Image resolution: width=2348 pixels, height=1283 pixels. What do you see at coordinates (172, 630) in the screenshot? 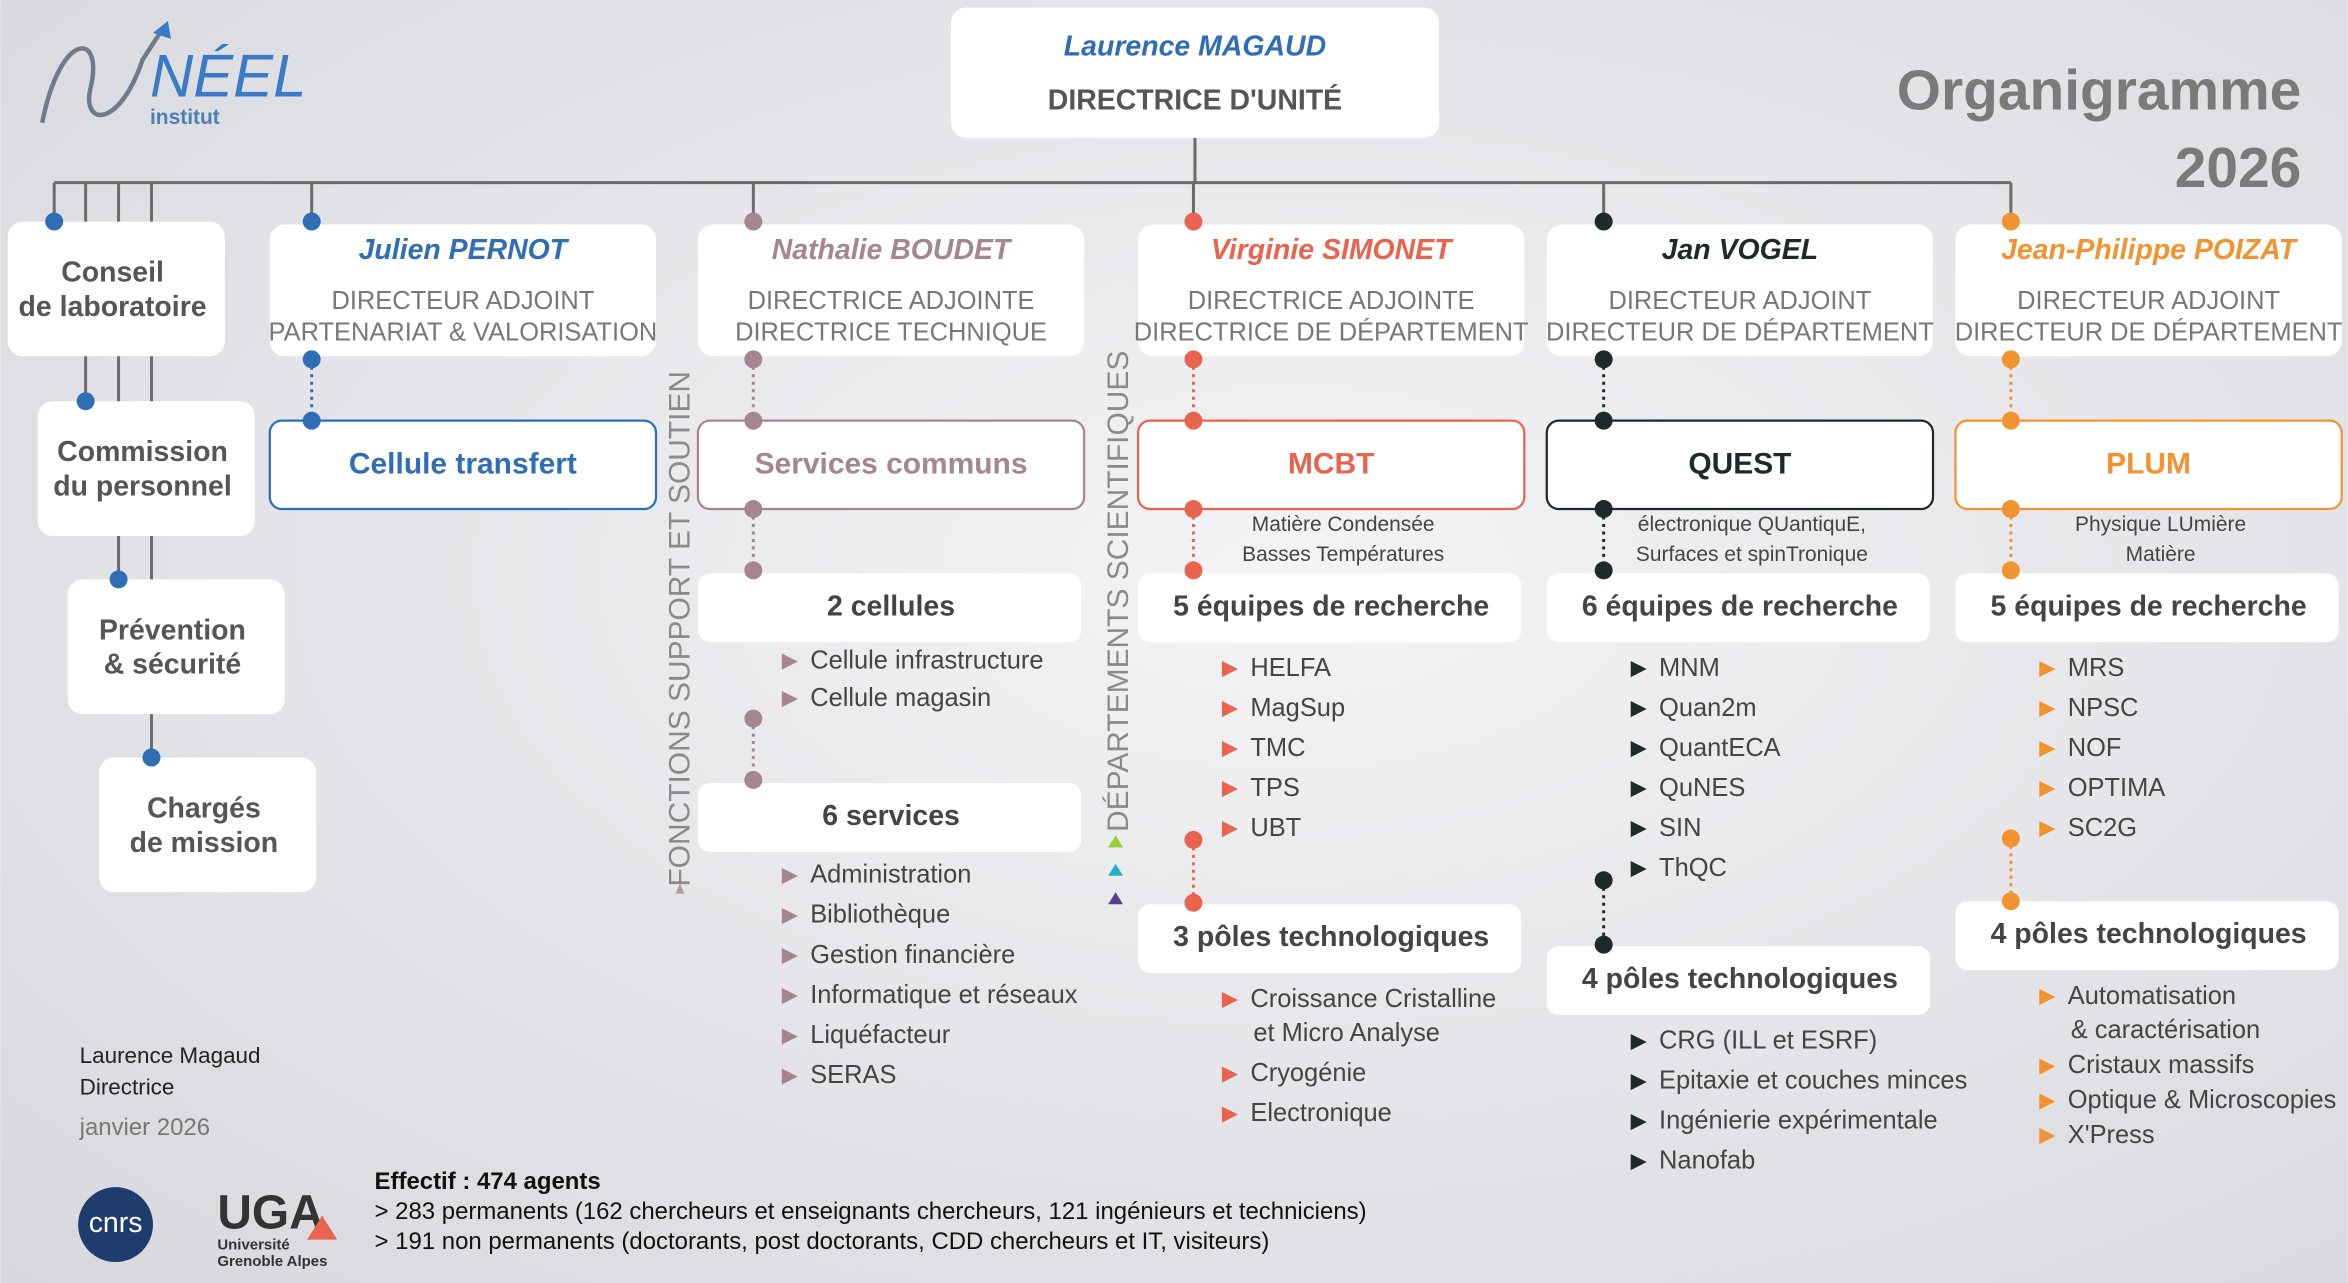
I see `council-label: Prévention` at bounding box center [172, 630].